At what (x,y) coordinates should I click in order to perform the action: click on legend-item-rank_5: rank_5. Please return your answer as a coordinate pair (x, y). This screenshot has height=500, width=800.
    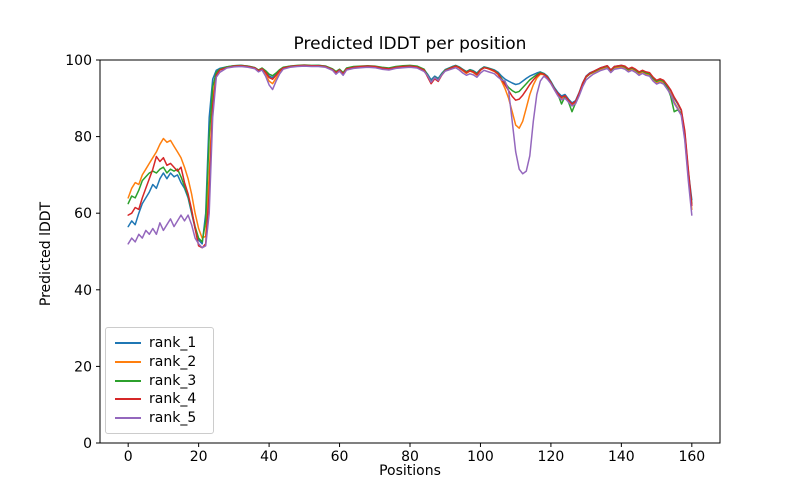
    Looking at the image, I should click on (159, 418).